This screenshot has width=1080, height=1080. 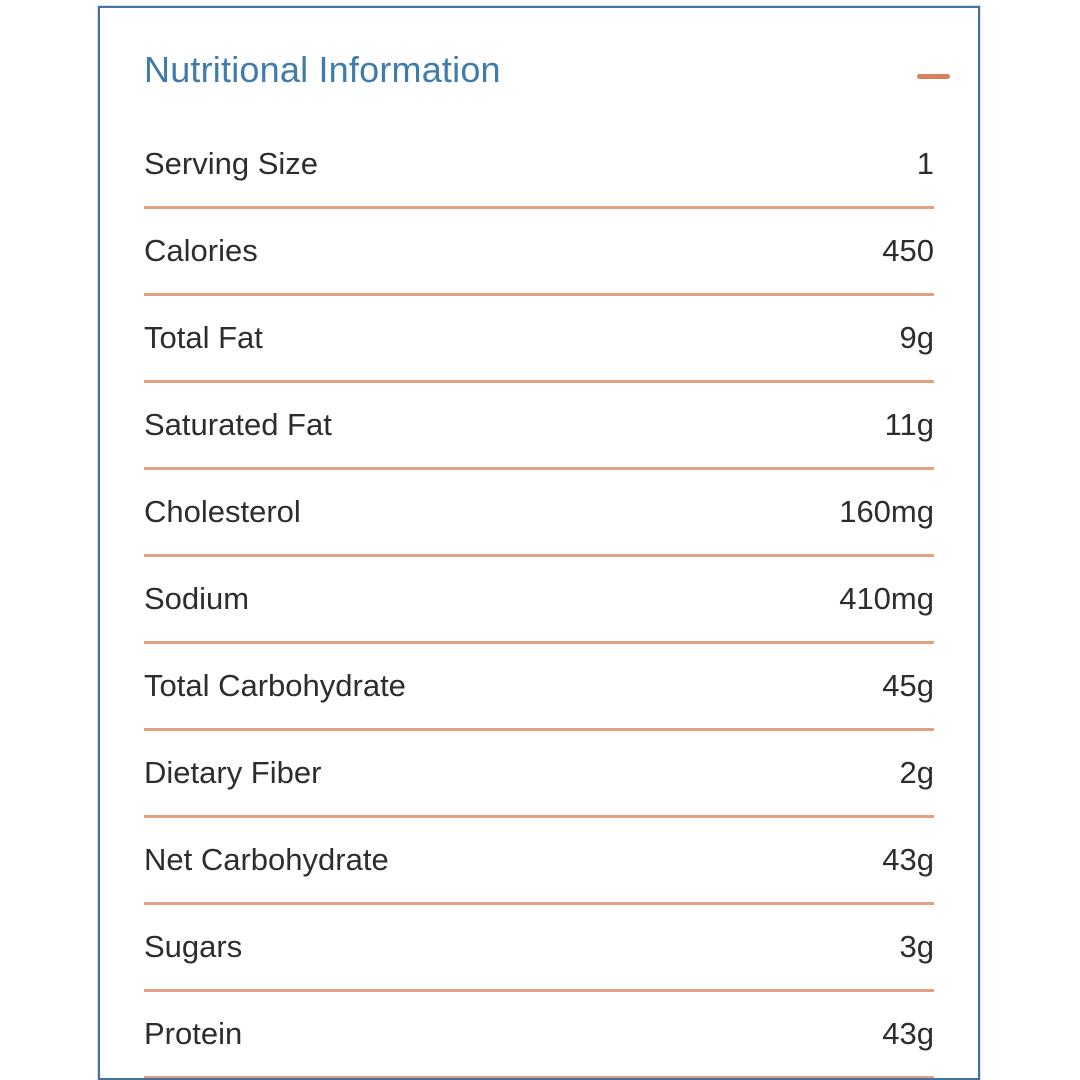 I want to click on nutrition-label: Sugars, so click(x=193, y=946).